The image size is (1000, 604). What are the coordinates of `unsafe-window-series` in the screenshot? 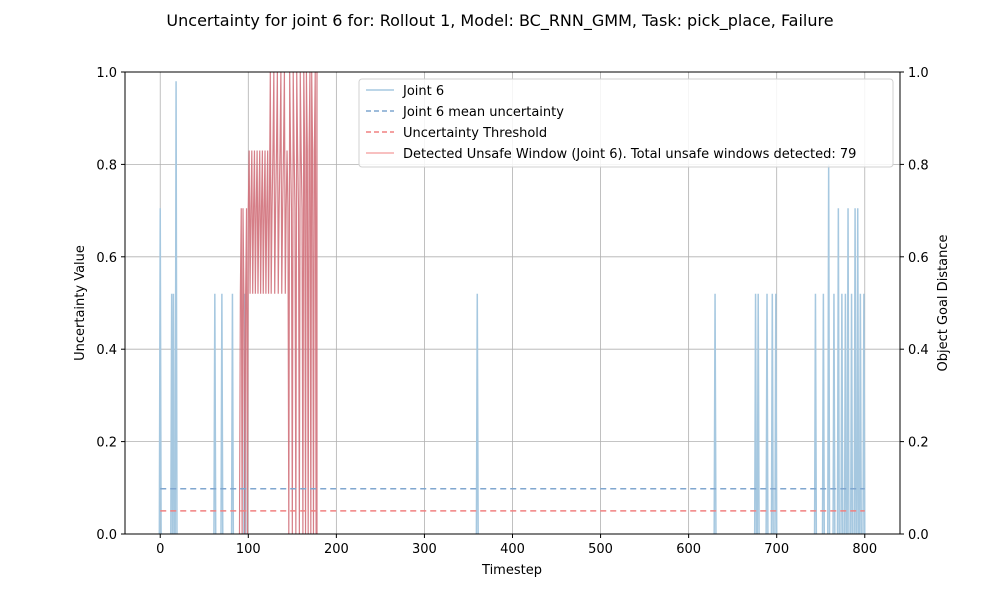 It's located at (278, 303).